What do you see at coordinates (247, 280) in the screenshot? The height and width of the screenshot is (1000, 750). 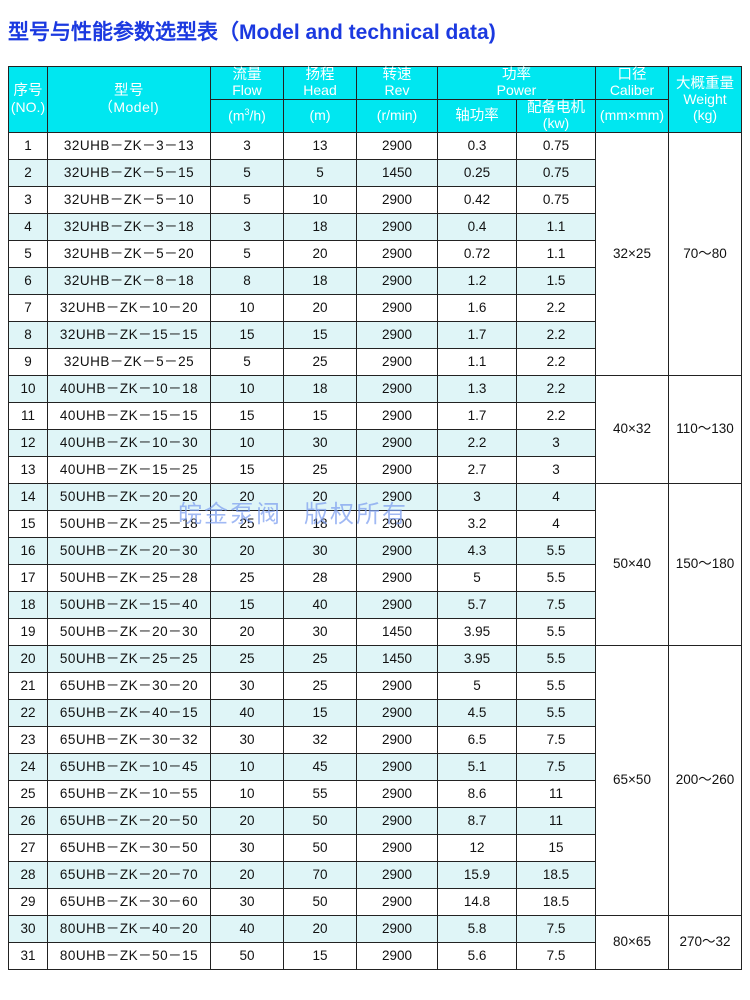 I see `cell-flow: 8` at bounding box center [247, 280].